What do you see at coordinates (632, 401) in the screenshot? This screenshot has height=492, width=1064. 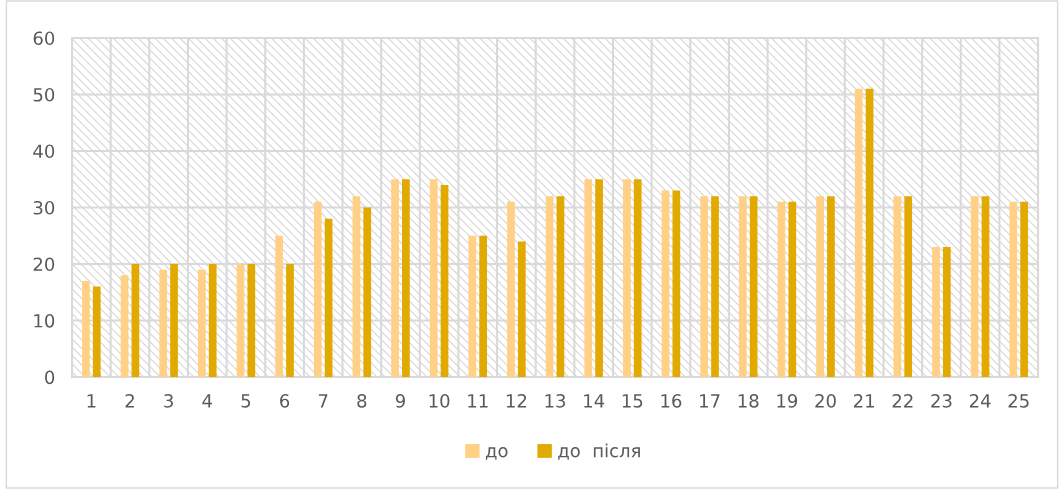 I see `x-tick-label: 15` at bounding box center [632, 401].